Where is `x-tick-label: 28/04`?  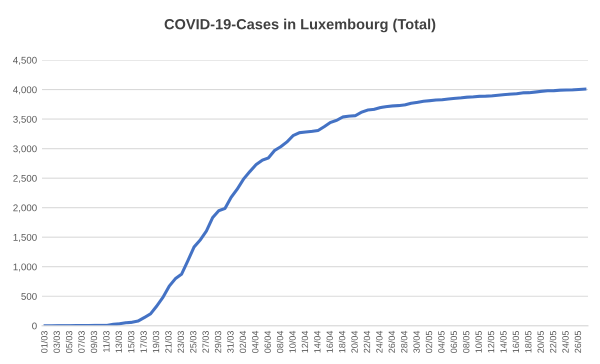
x-tick-label: 28/04 is located at coordinates (404, 341).